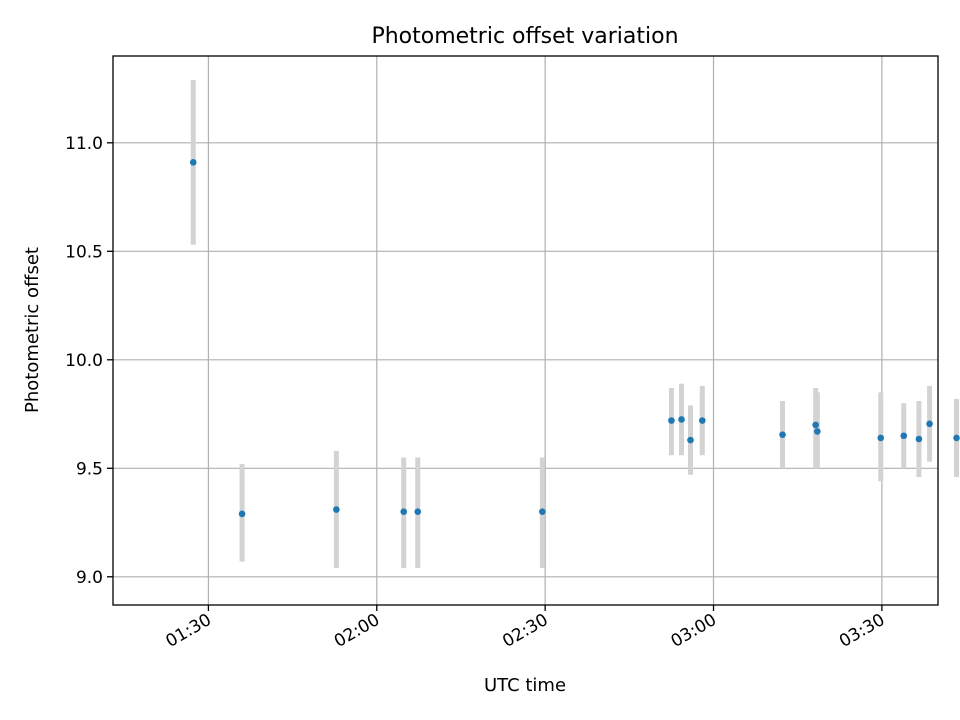 The image size is (960, 720). I want to click on y-tick-label: 9.5, so click(89, 469).